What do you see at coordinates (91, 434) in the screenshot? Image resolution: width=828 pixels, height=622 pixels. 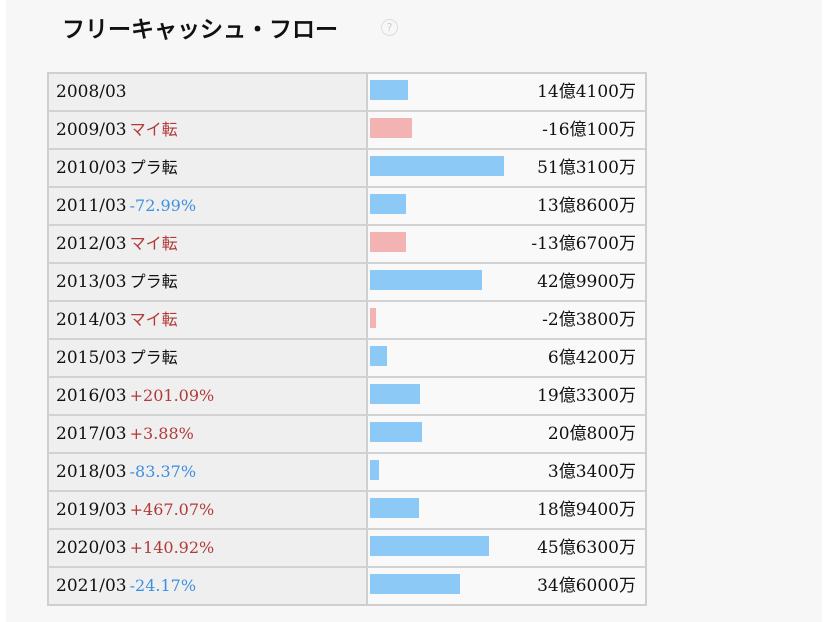 I see `period: 2017/03` at bounding box center [91, 434].